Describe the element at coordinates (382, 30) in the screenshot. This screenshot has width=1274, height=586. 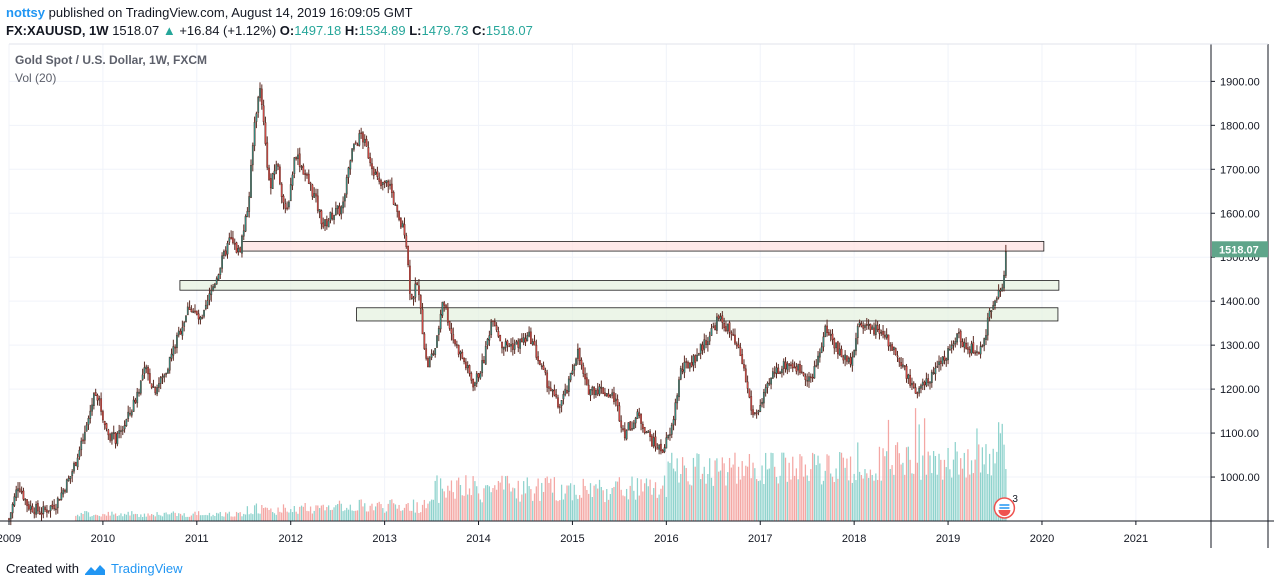
I see `high-value: 1534.89` at that location.